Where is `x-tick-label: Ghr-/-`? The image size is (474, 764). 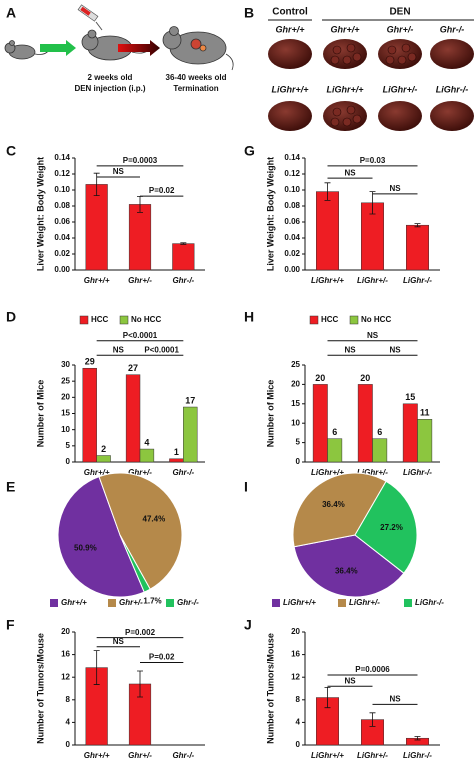
x-tick-label: Ghr-/- is located at coordinates (183, 755).